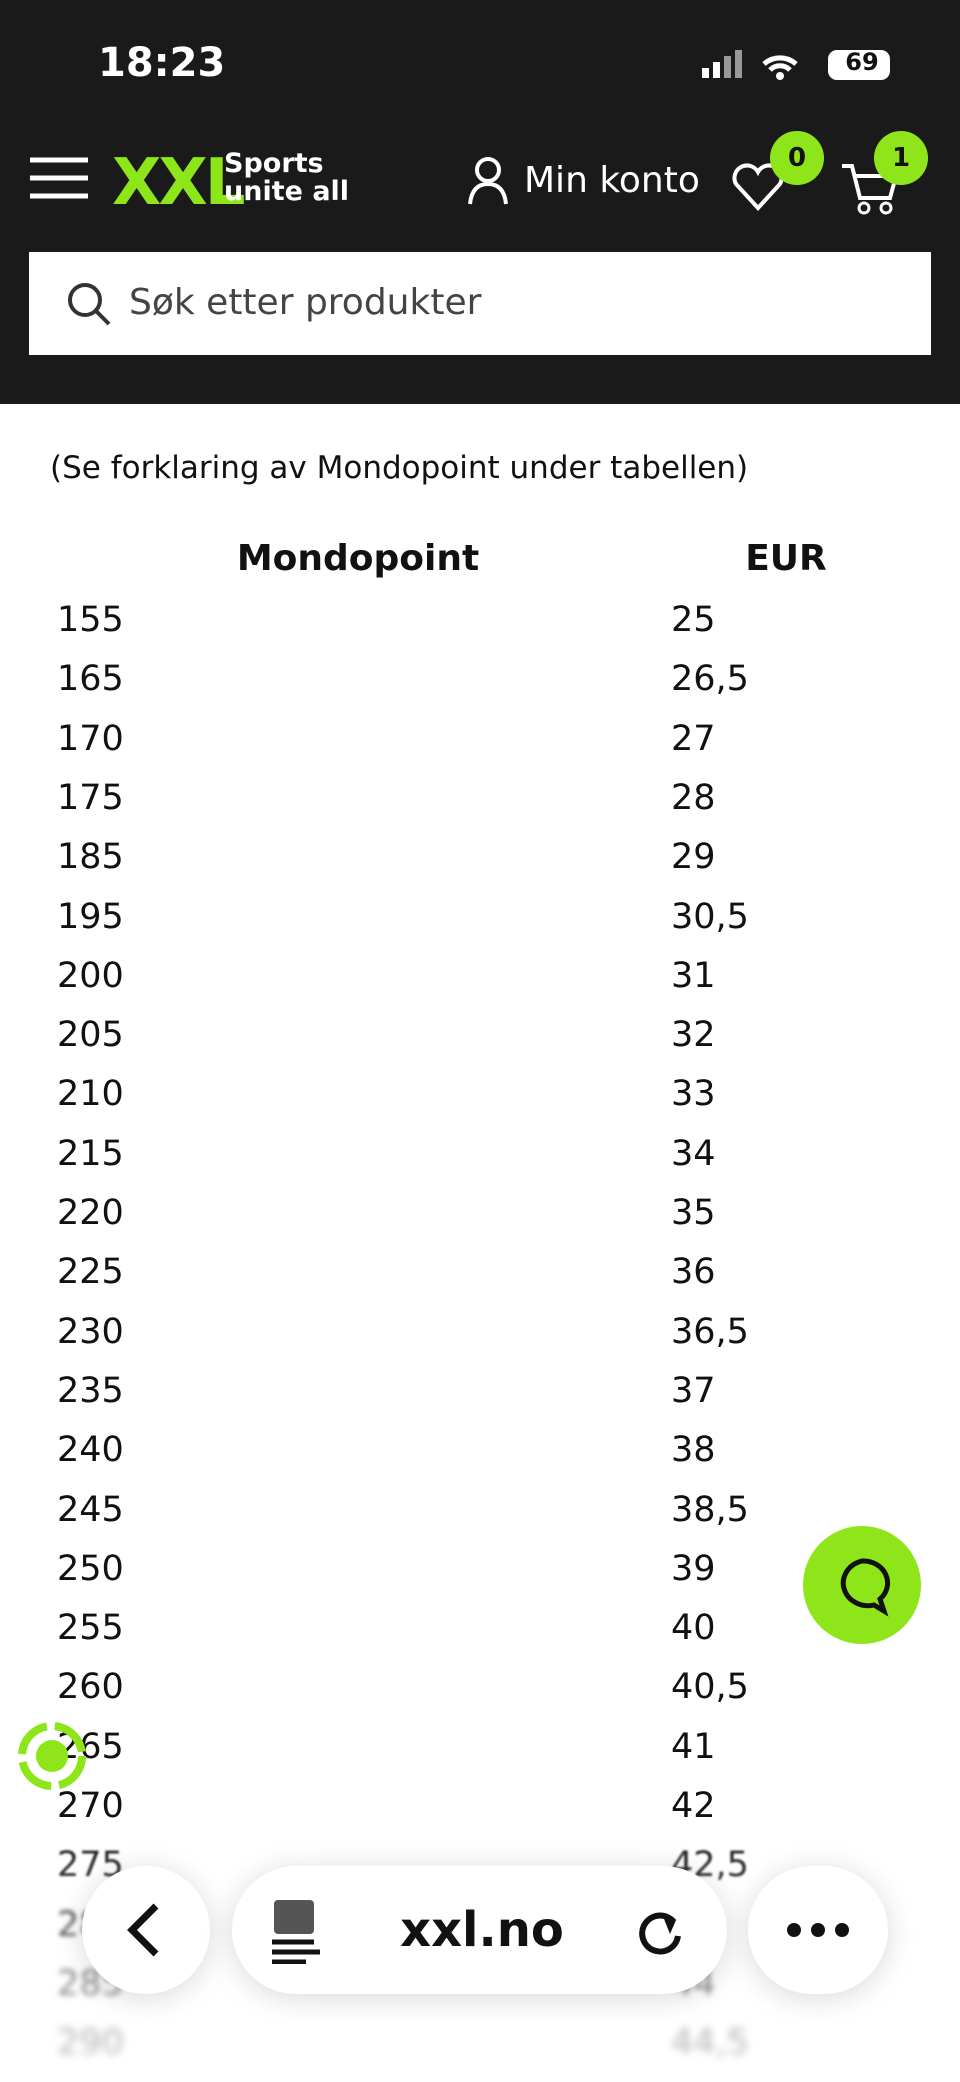 Image resolution: width=960 pixels, height=2082 pixels. Describe the element at coordinates (480, 1815) in the screenshot. I see `table-row: 270 42` at that location.